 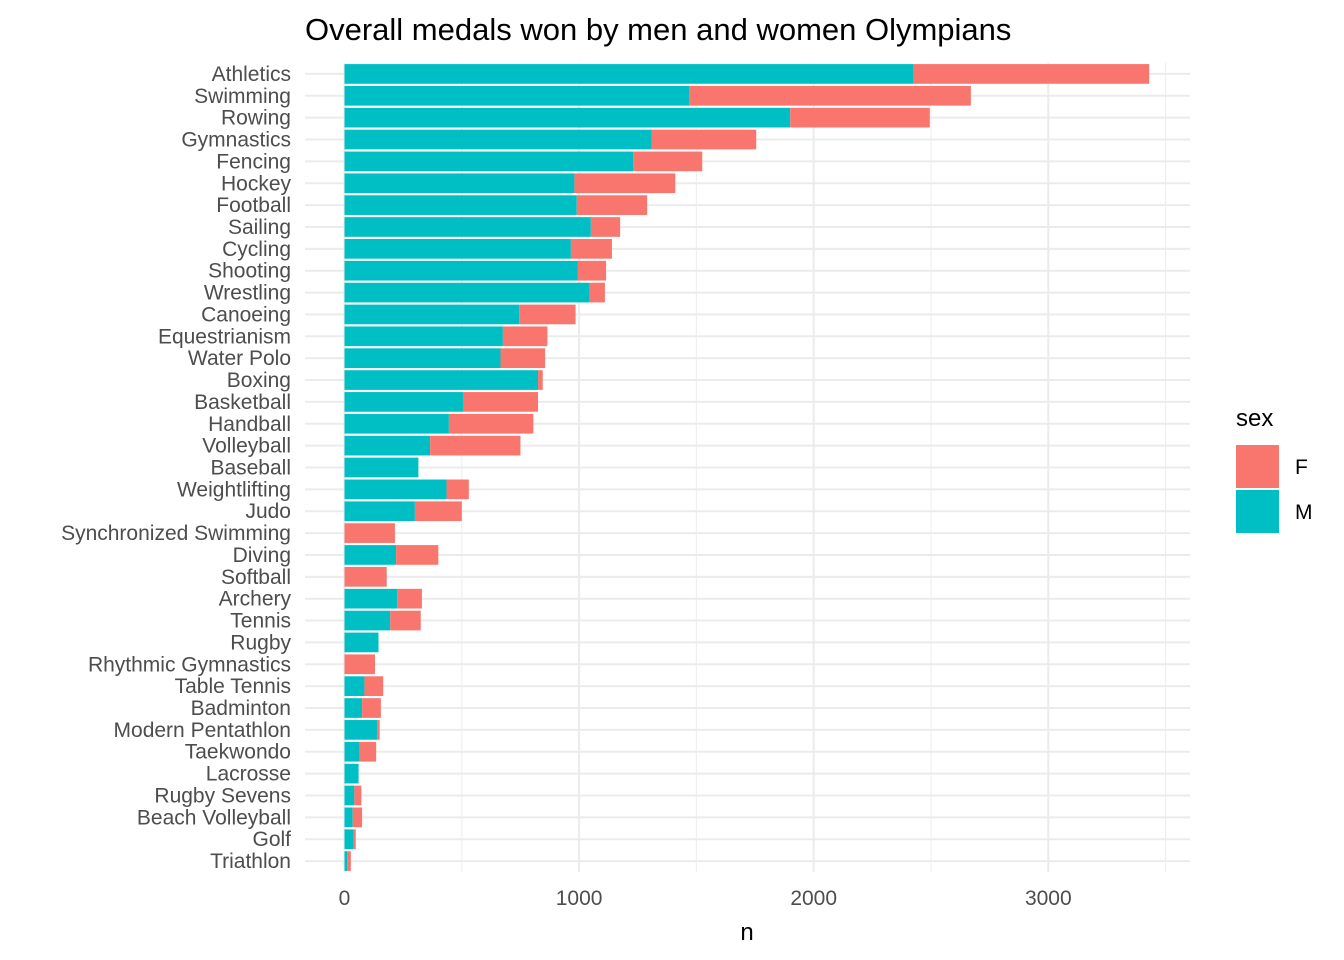 What do you see at coordinates (247, 293) in the screenshot?
I see `y-tick-label: Wrestling` at bounding box center [247, 293].